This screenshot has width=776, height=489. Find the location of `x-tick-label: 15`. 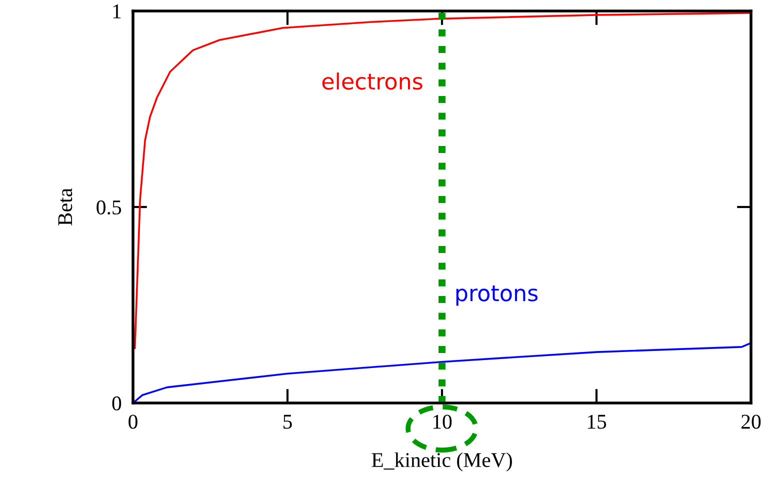

x-tick-label: 15 is located at coordinates (597, 421).